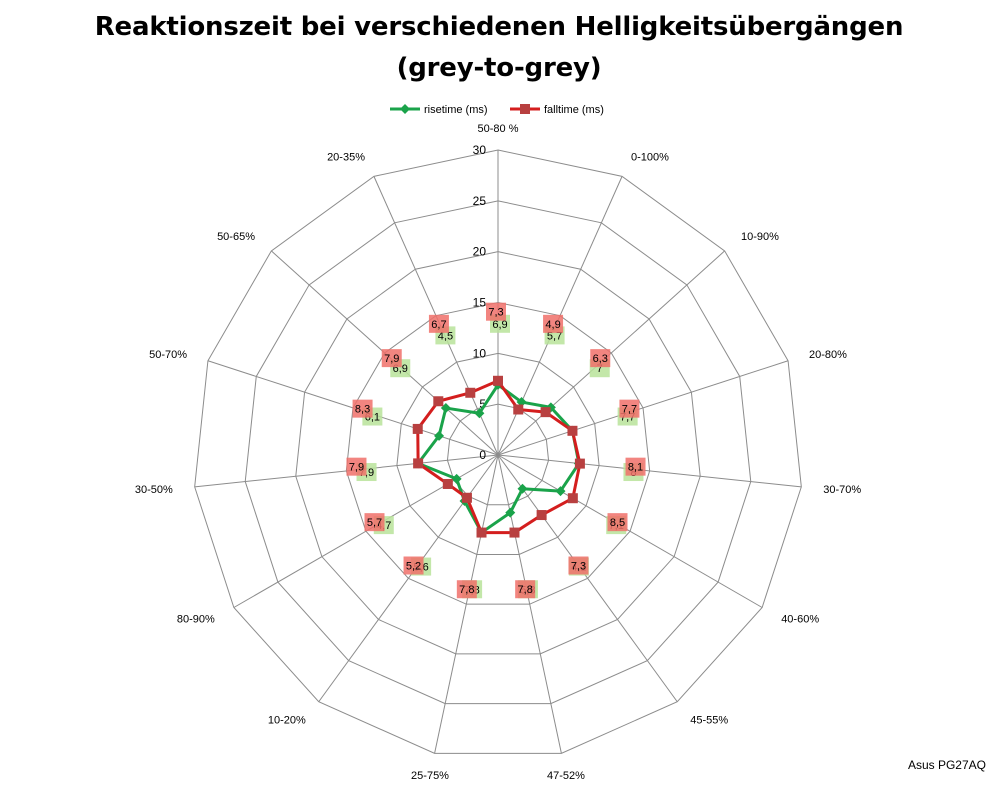  What do you see at coordinates (287, 721) in the screenshot?
I see `category-label: 10-20%` at bounding box center [287, 721].